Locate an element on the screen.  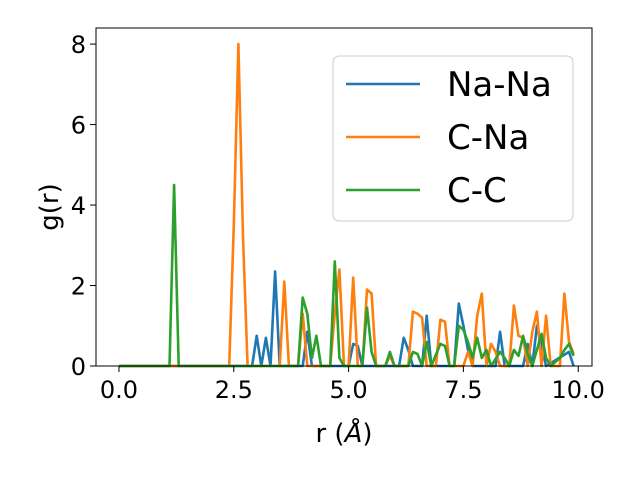
legend: Na-Na C-Na C-C is located at coordinates (453, 138).